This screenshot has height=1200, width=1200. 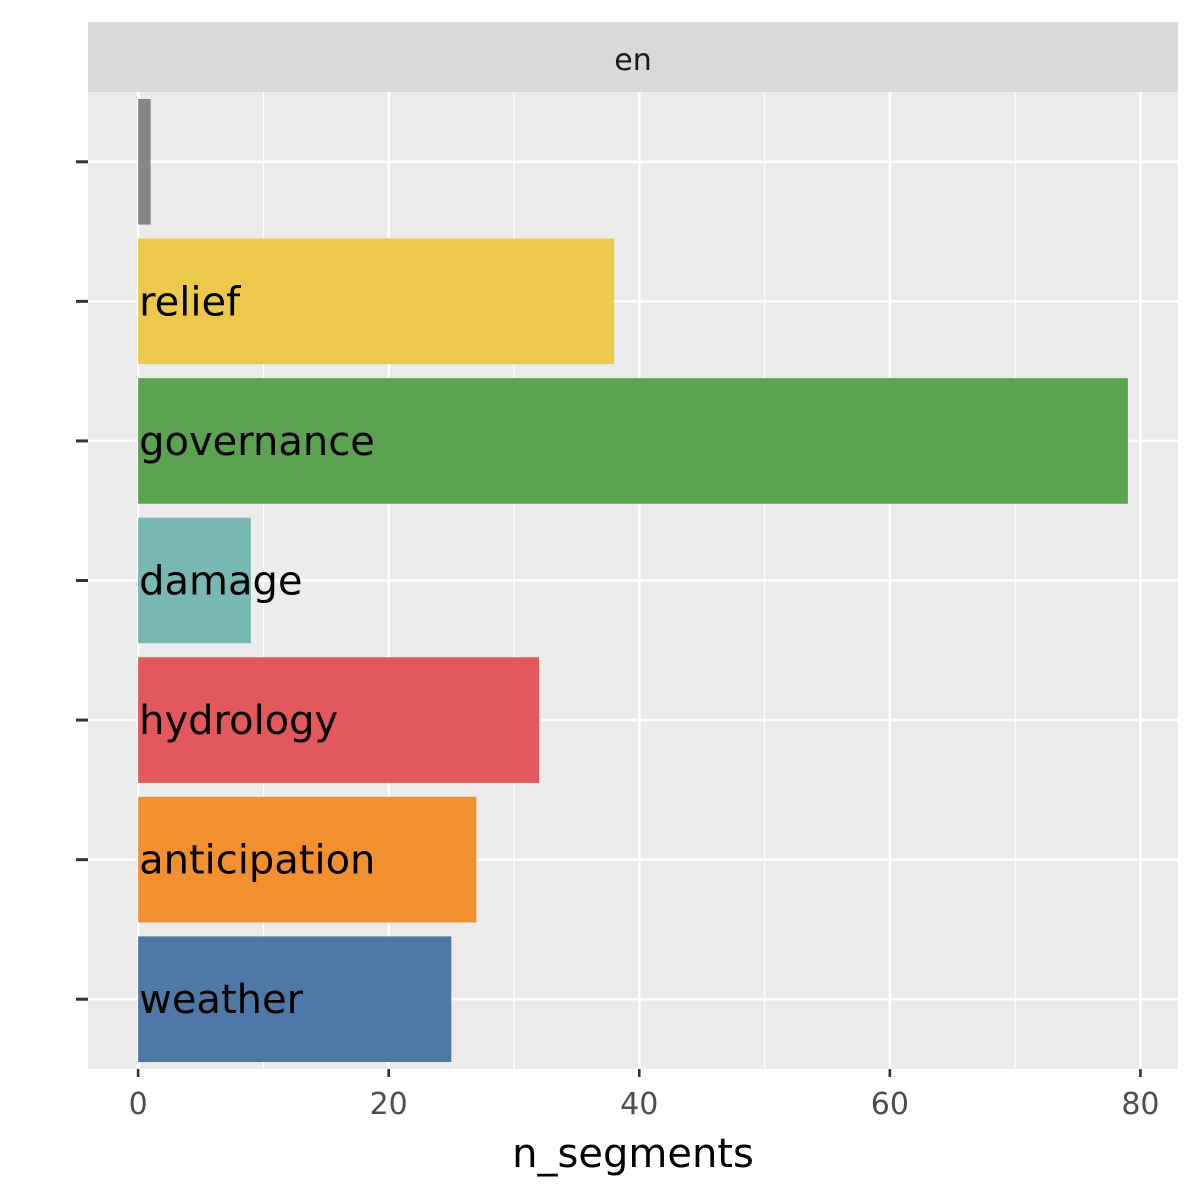 What do you see at coordinates (1140, 1104) in the screenshot?
I see `x-tick-label: 80` at bounding box center [1140, 1104].